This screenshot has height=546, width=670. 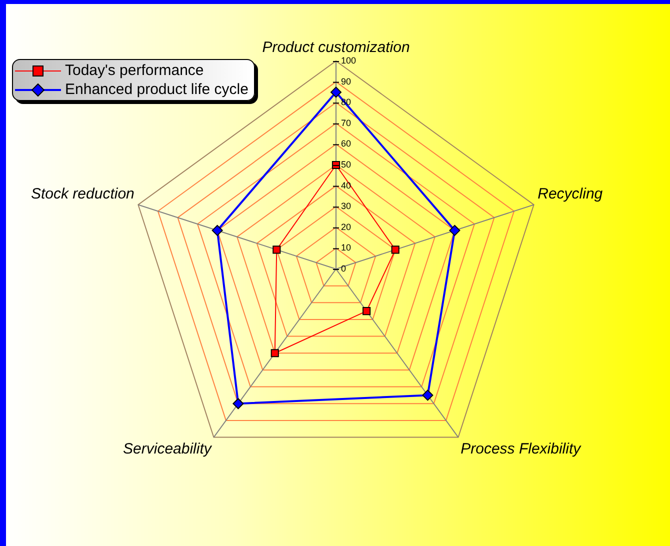 I want to click on y-tick-label: 50, so click(x=346, y=164).